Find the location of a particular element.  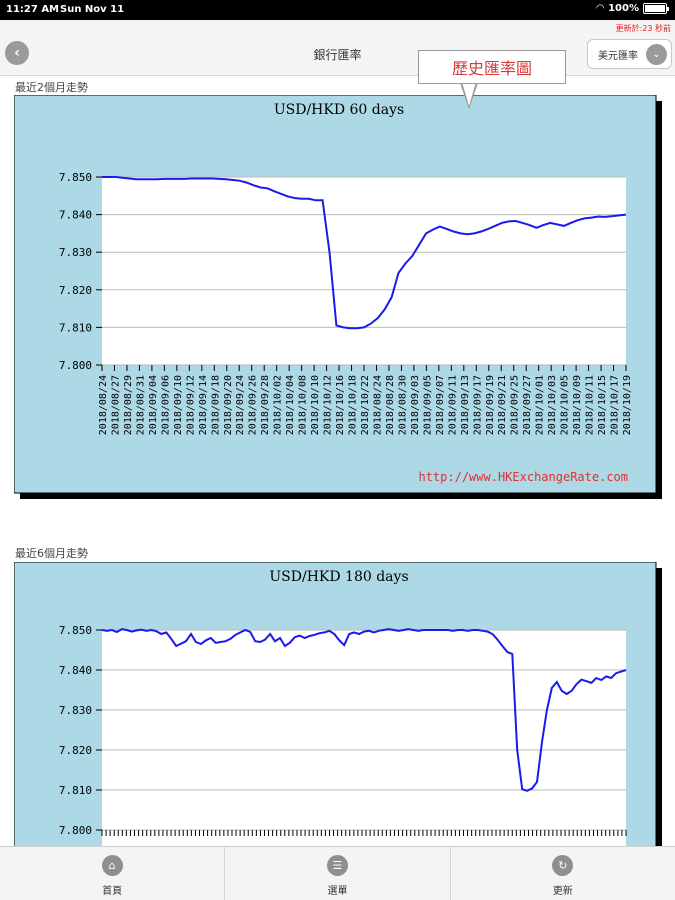

x-tick-label: 2018/10/18 is located at coordinates (353, 405).